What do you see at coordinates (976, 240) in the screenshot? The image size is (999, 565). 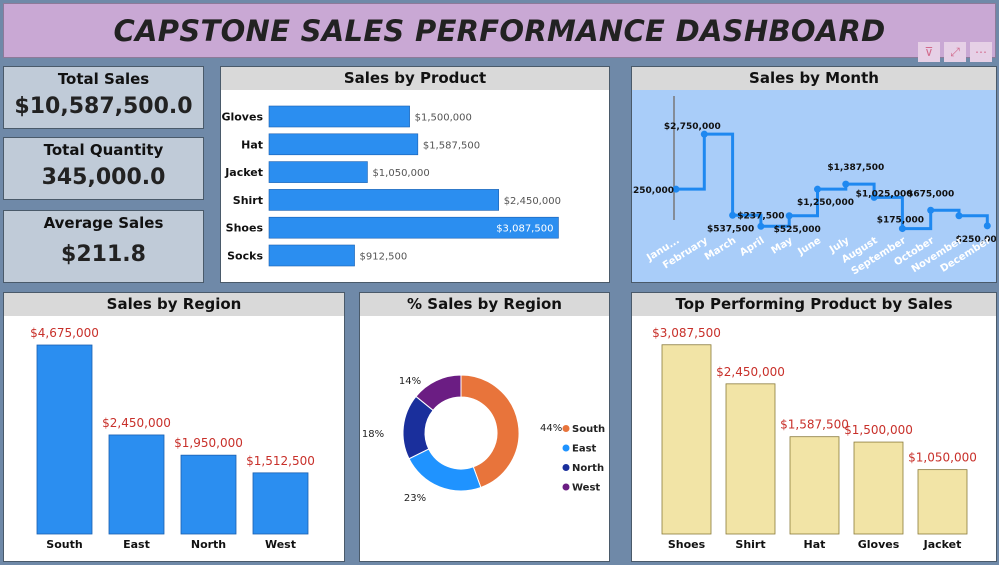 I see `data-label: $250,000` at bounding box center [976, 240].